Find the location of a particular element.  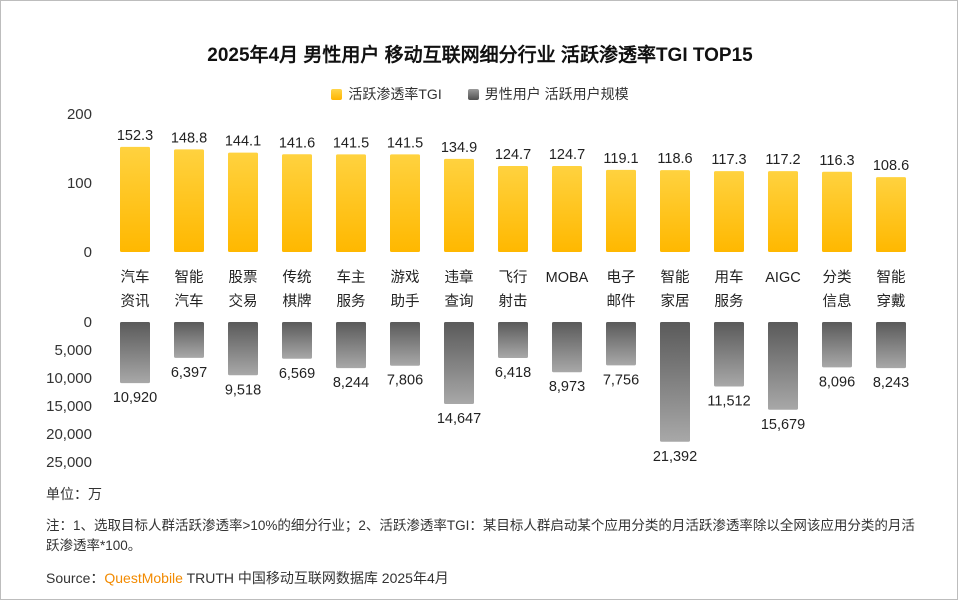

users-axis-tick-label: 25,000 is located at coordinates (69, 462).